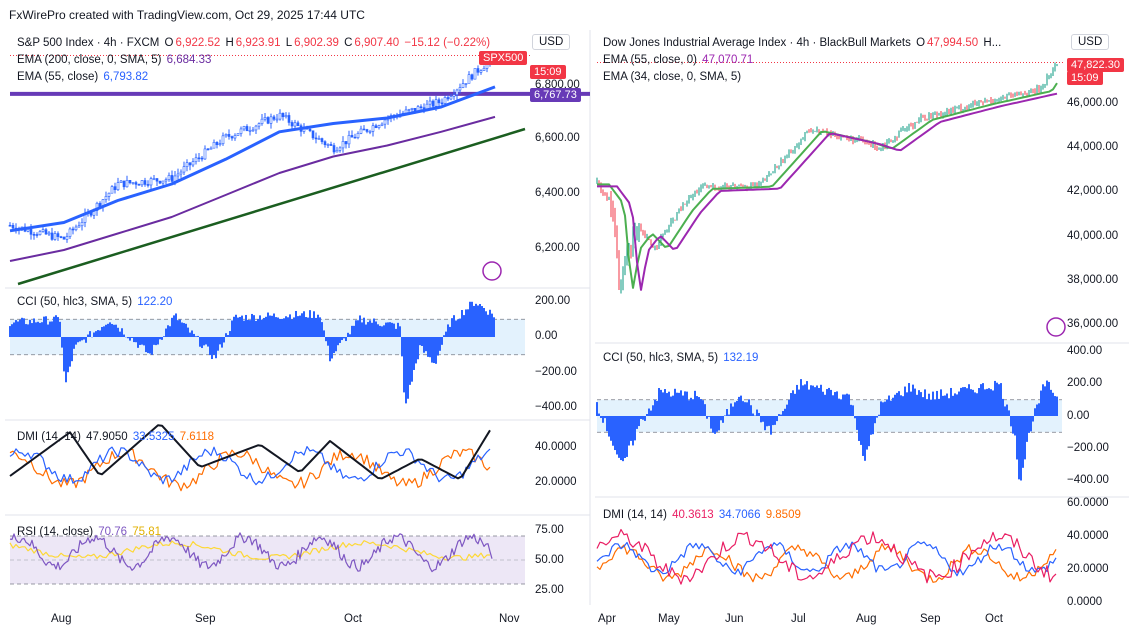  What do you see at coordinates (1090, 42) in the screenshot?
I see `dow-currency-button: USD` at bounding box center [1090, 42].